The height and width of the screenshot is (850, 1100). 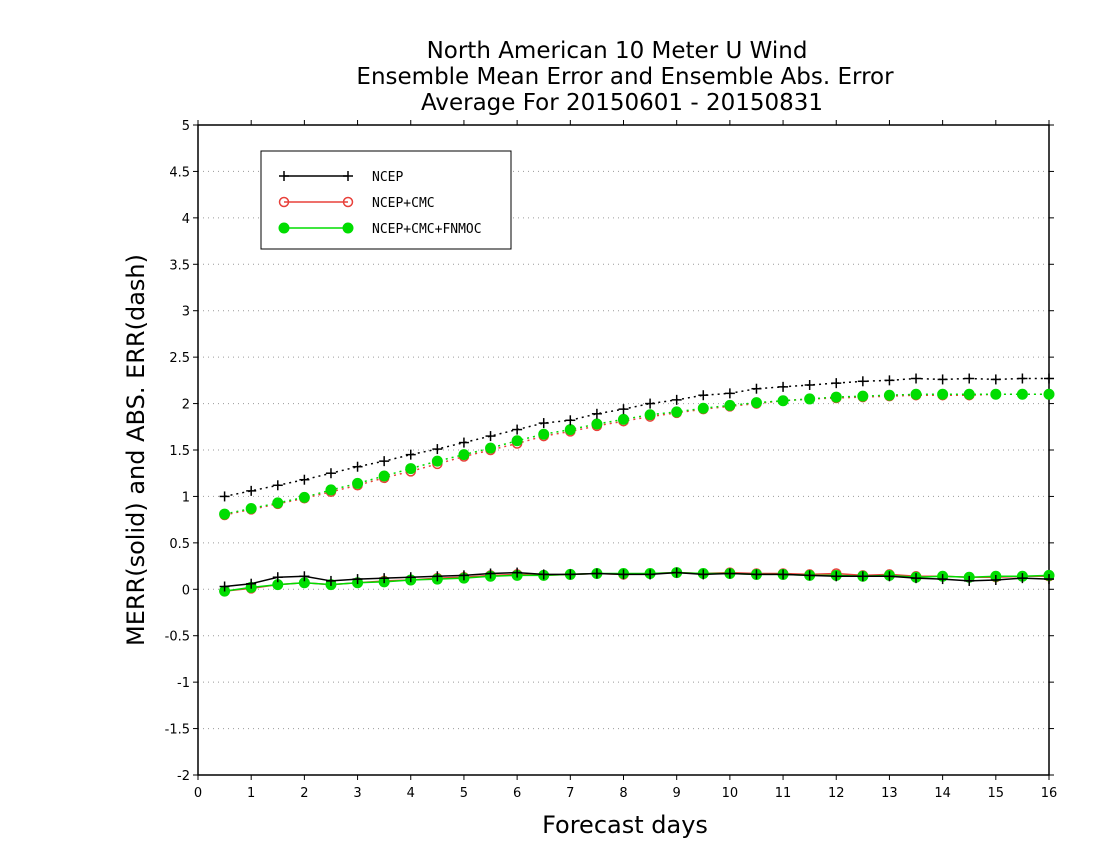 I want to click on merr-line-ncep, so click(x=637, y=579).